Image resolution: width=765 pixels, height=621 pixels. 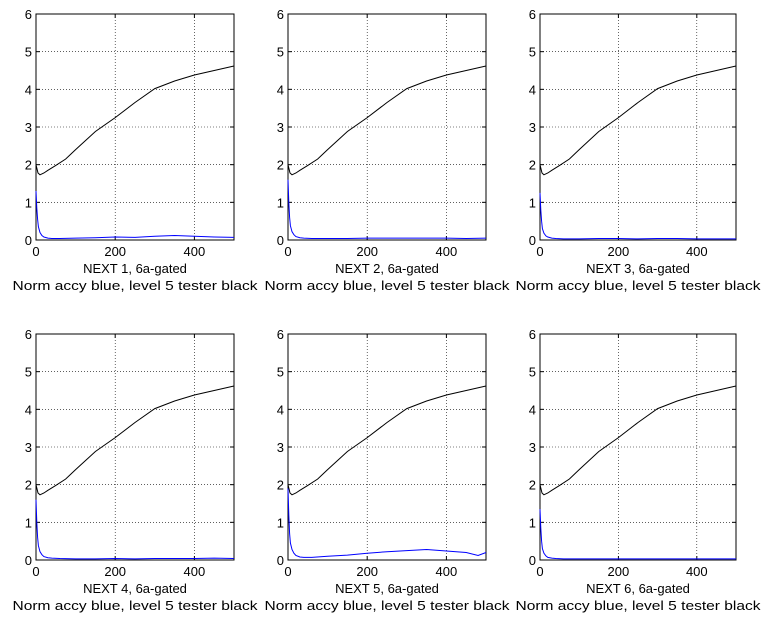 I want to click on x-axis-label: NEXT 5, 6a-gated, so click(x=387, y=588).